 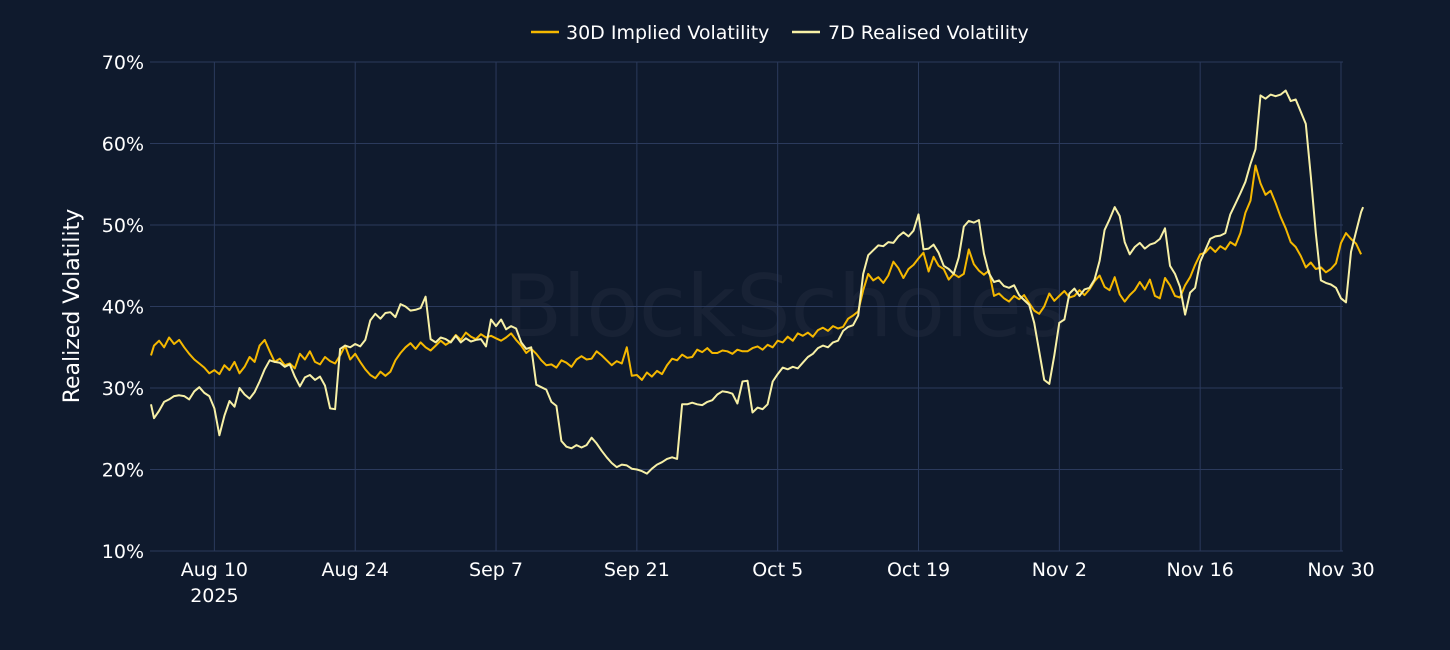 I want to click on y-tick-label: 50%, so click(x=123, y=226).